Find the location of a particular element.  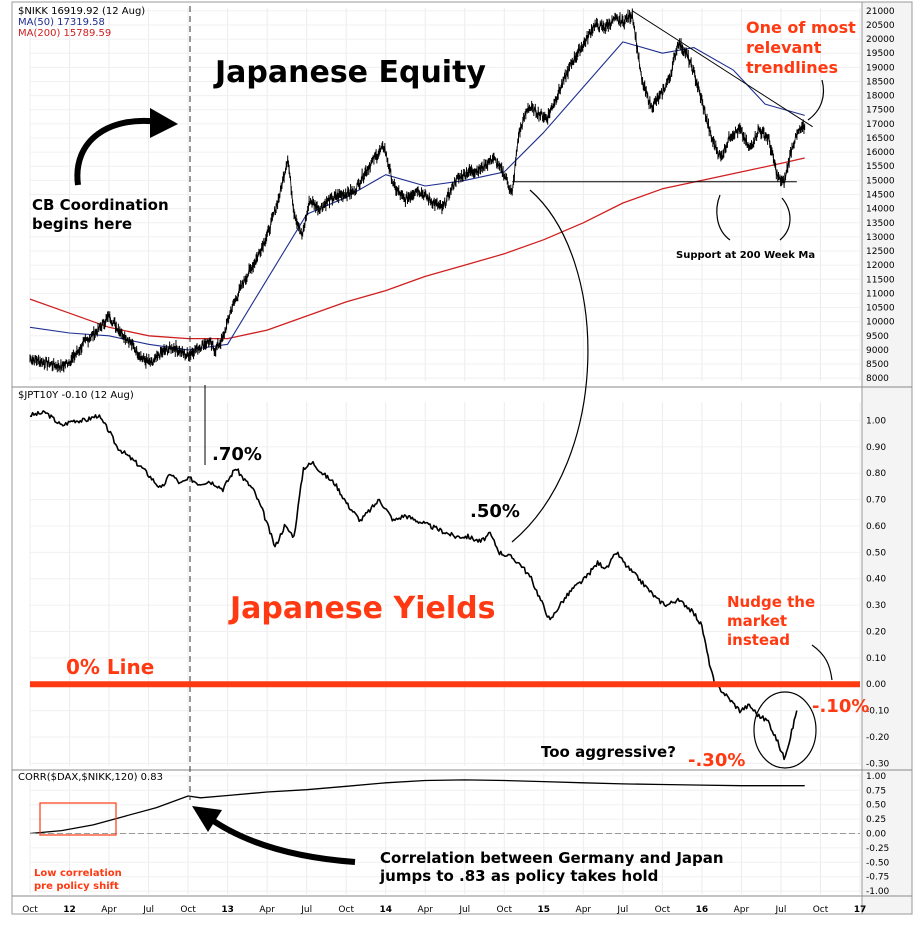

equity-y-tick-label: 16000 is located at coordinates (880, 153).